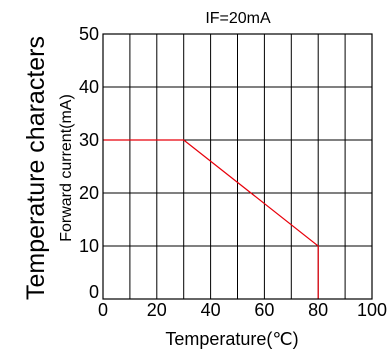  Describe the element at coordinates (264, 310) in the screenshot. I see `x-tick-label: 60` at that location.